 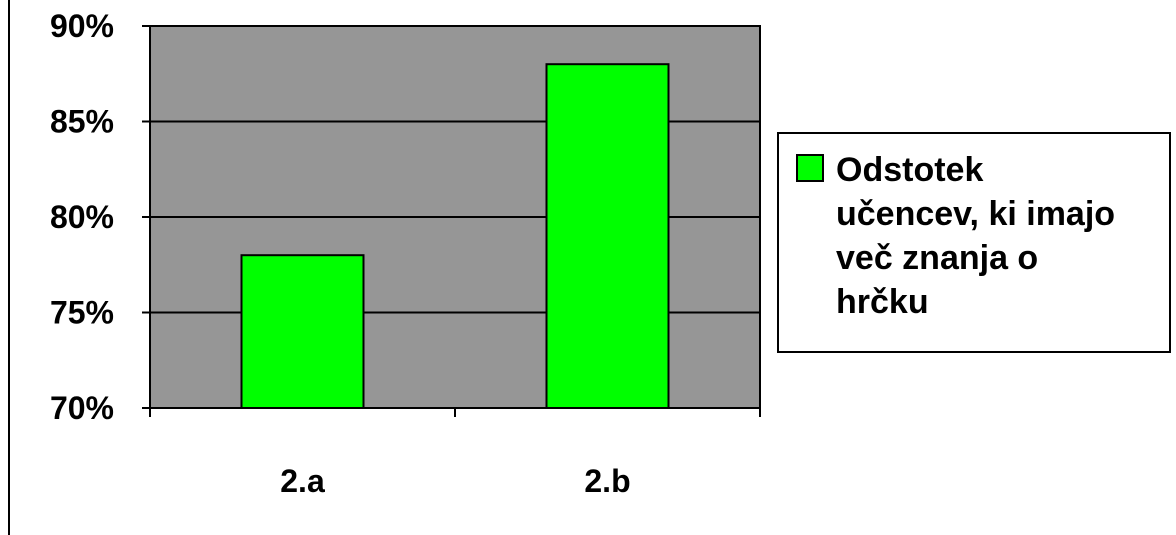 I want to click on y-tick-label: 70%, so click(x=82, y=408).